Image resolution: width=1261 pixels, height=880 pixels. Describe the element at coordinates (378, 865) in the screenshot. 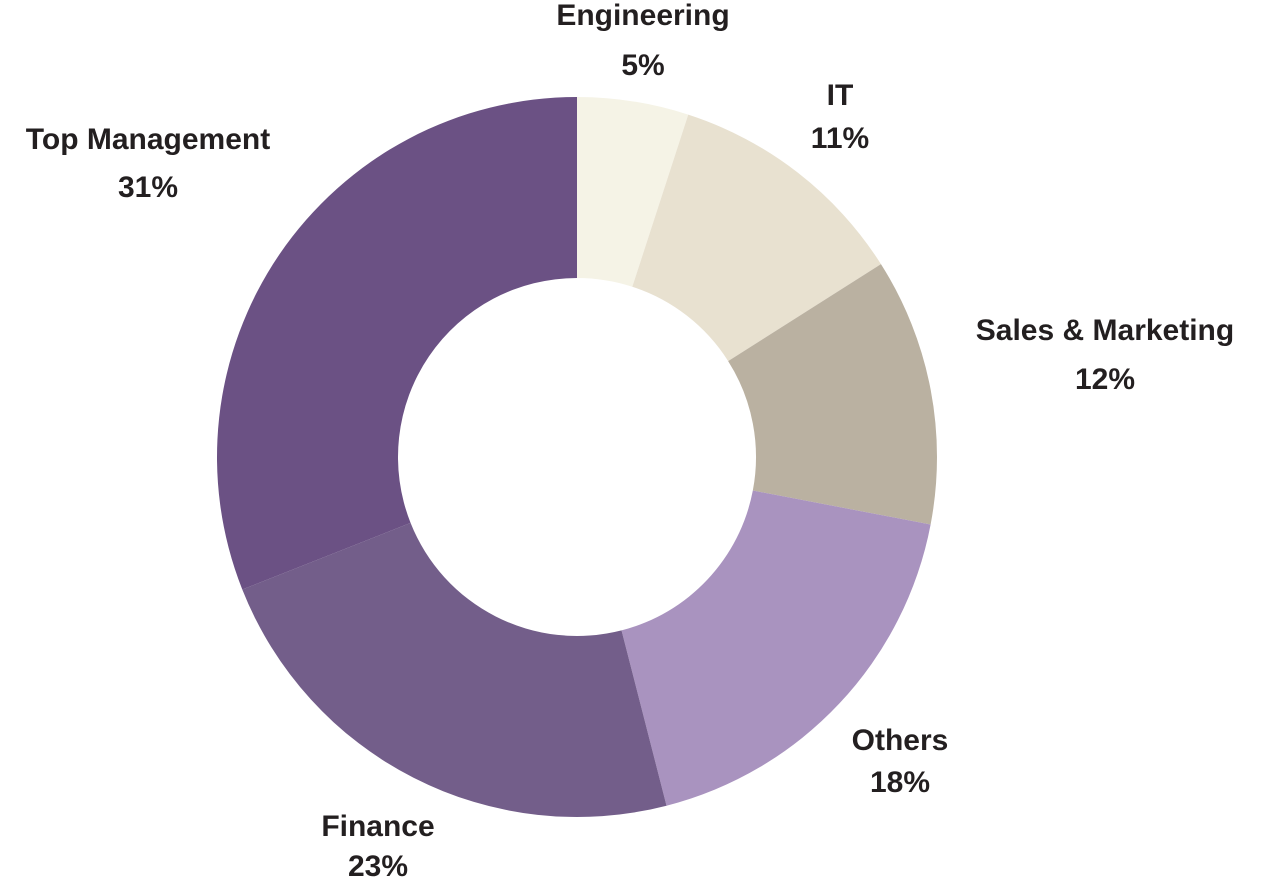

I see `value-label: 23%` at that location.